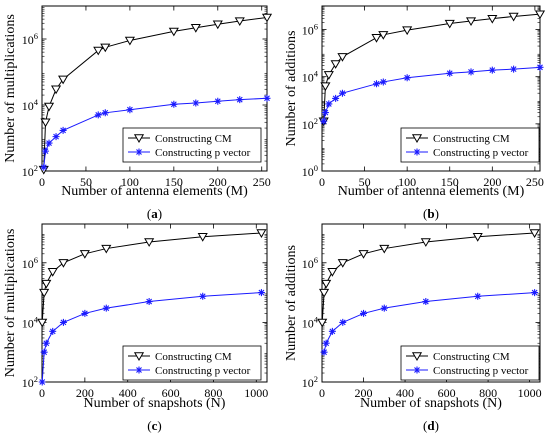 The height and width of the screenshot is (438, 550). Describe the element at coordinates (10, 303) in the screenshot. I see `y-axis-label: Number of multiplications` at that location.